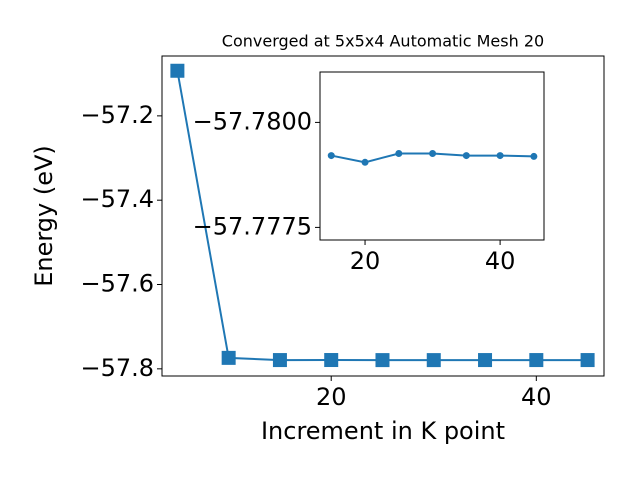 This screenshot has height=480, width=640. I want to click on y-tick-label: −57.7775, so click(252, 226).